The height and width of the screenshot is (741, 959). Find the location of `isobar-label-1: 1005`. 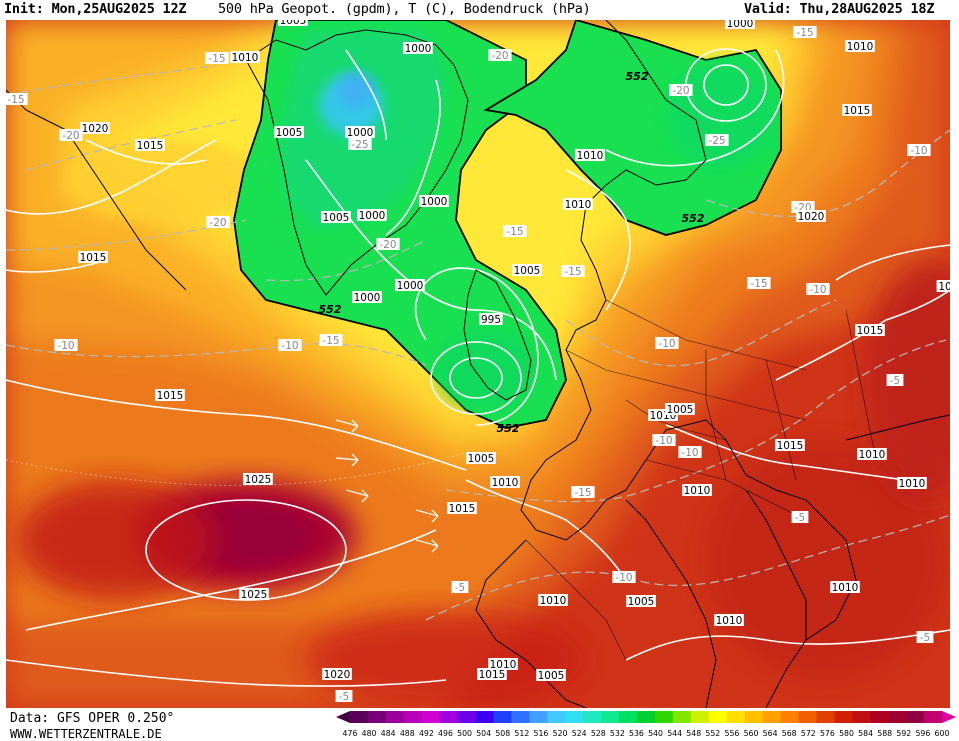

isobar-label-1: 1005 is located at coordinates (293, 23).